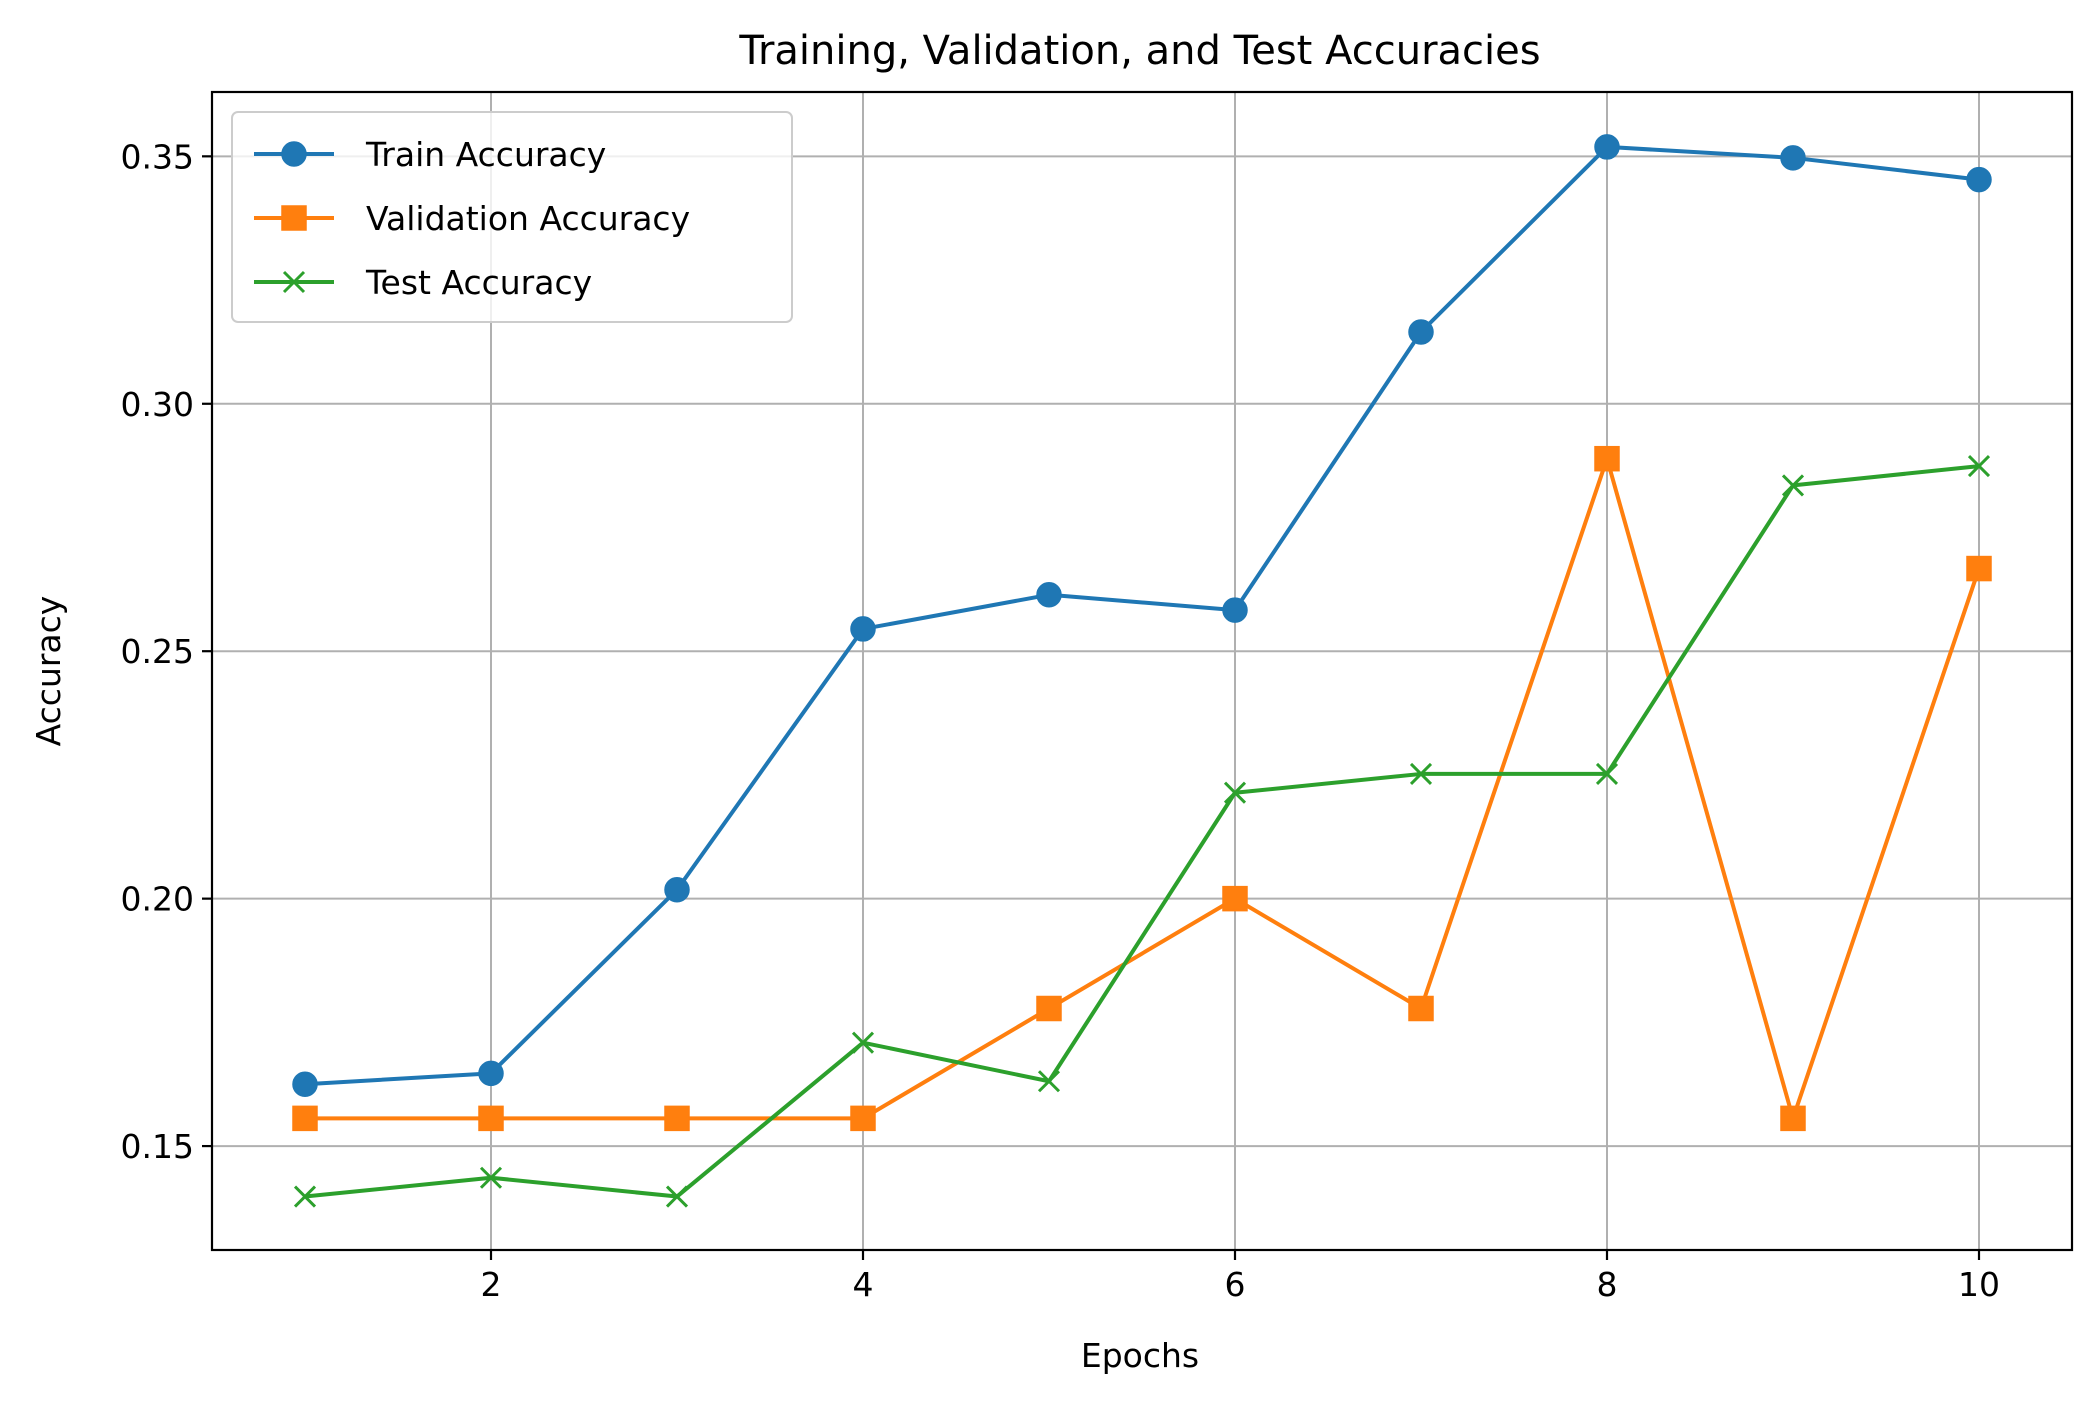 Image resolution: width=2100 pixels, height=1407 pixels. I want to click on legend-label: Train Accuracy, so click(485, 154).